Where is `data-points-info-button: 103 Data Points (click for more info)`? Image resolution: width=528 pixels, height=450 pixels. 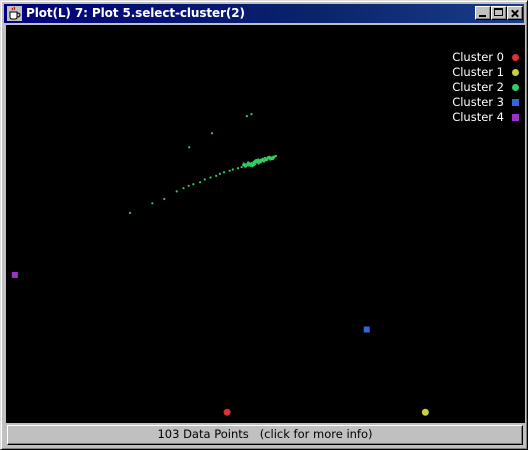 data-points-info-button: 103 Data Points (click for more info) is located at coordinates (265, 435).